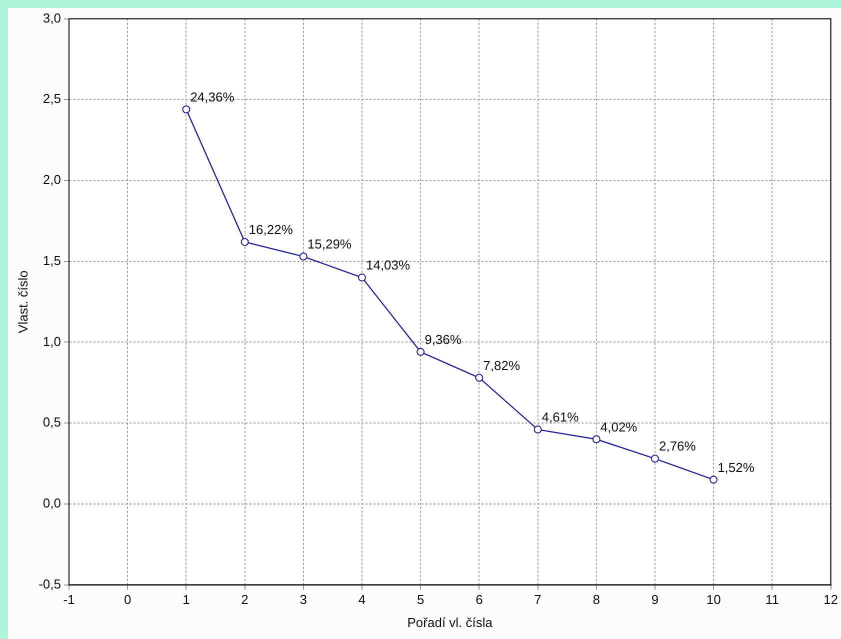 The image size is (841, 639). Describe the element at coordinates (388, 265) in the screenshot. I see `annotation: 14,03%` at that location.